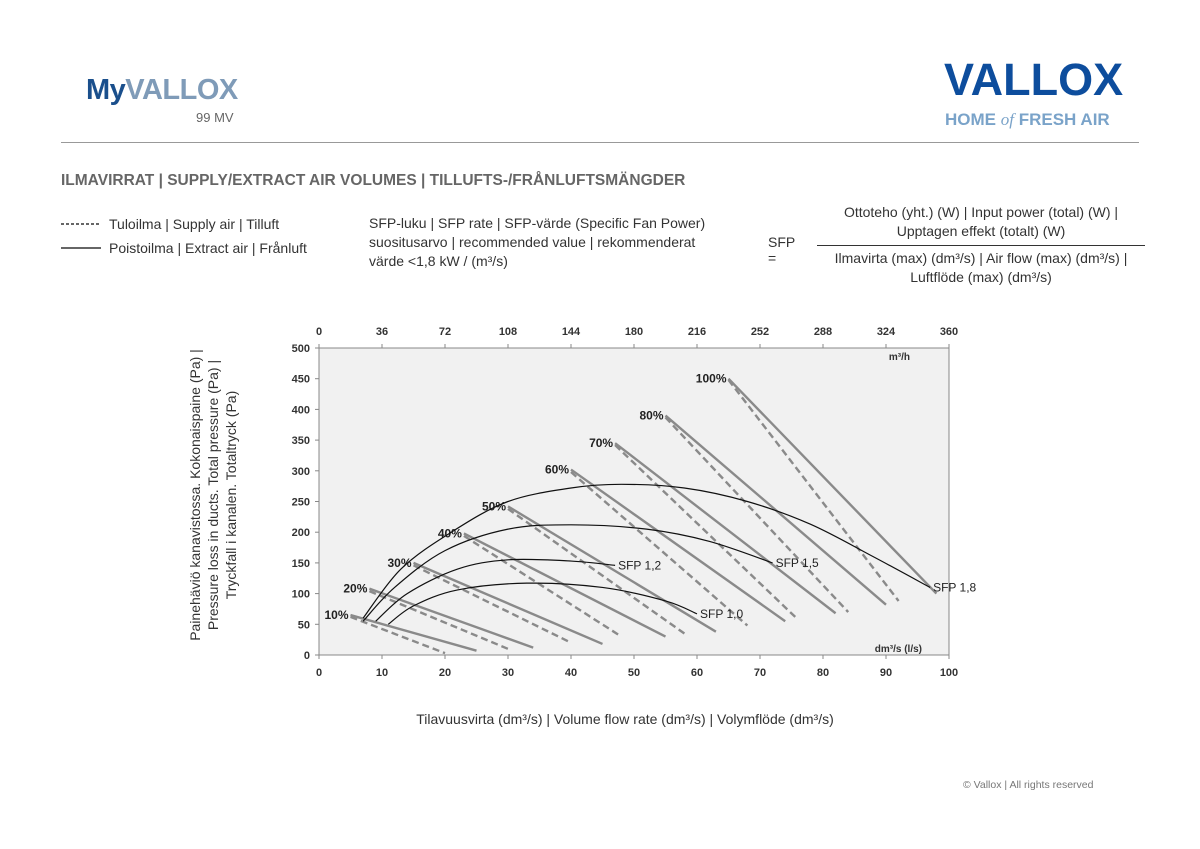 The width and height of the screenshot is (1200, 849). Describe the element at coordinates (301, 533) in the screenshot. I see `y-tick-label: 200` at that location.